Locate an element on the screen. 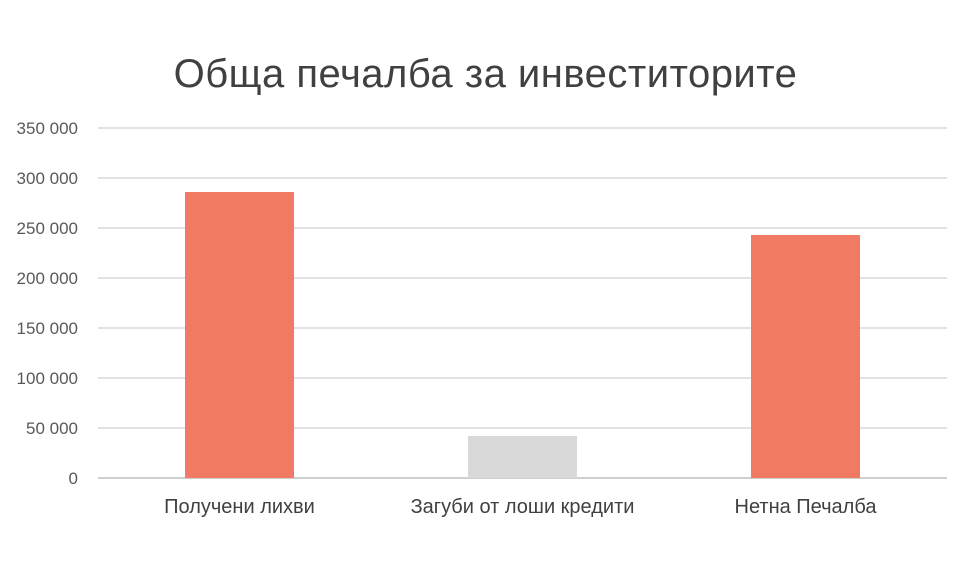  y-tick-label: 150 000 is located at coordinates (47, 328).